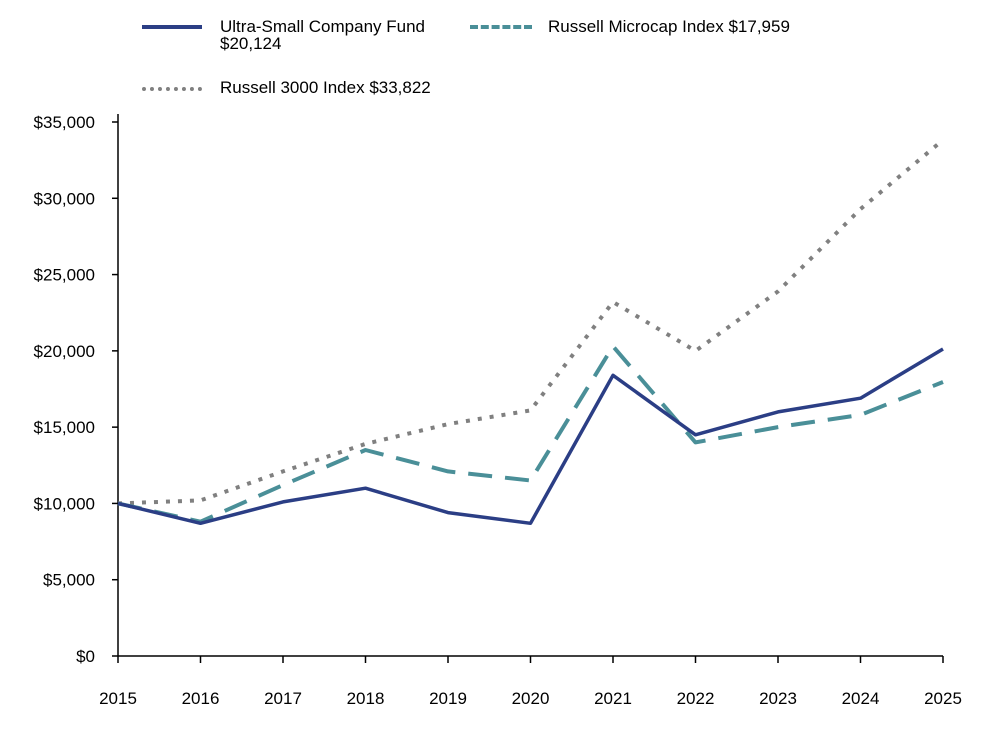 The image size is (984, 744). What do you see at coordinates (118, 698) in the screenshot?
I see `x-tick-label: 2015` at bounding box center [118, 698].